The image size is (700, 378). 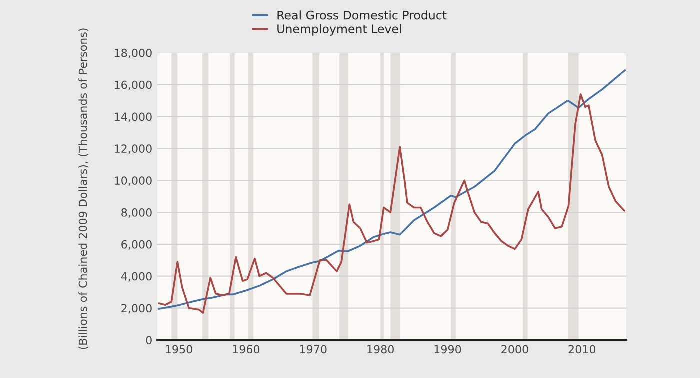 What do you see at coordinates (362, 15) in the screenshot?
I see `legend-label: Real Gross Domestic Product` at bounding box center [362, 15].